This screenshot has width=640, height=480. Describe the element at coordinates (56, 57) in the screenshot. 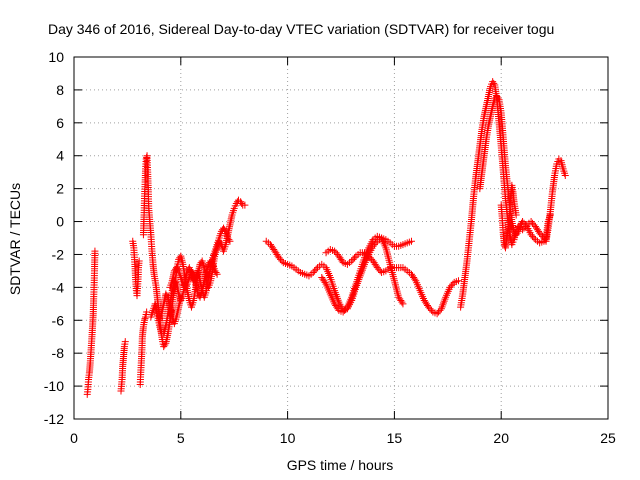

I see `y-tick-label: 10` at that location.